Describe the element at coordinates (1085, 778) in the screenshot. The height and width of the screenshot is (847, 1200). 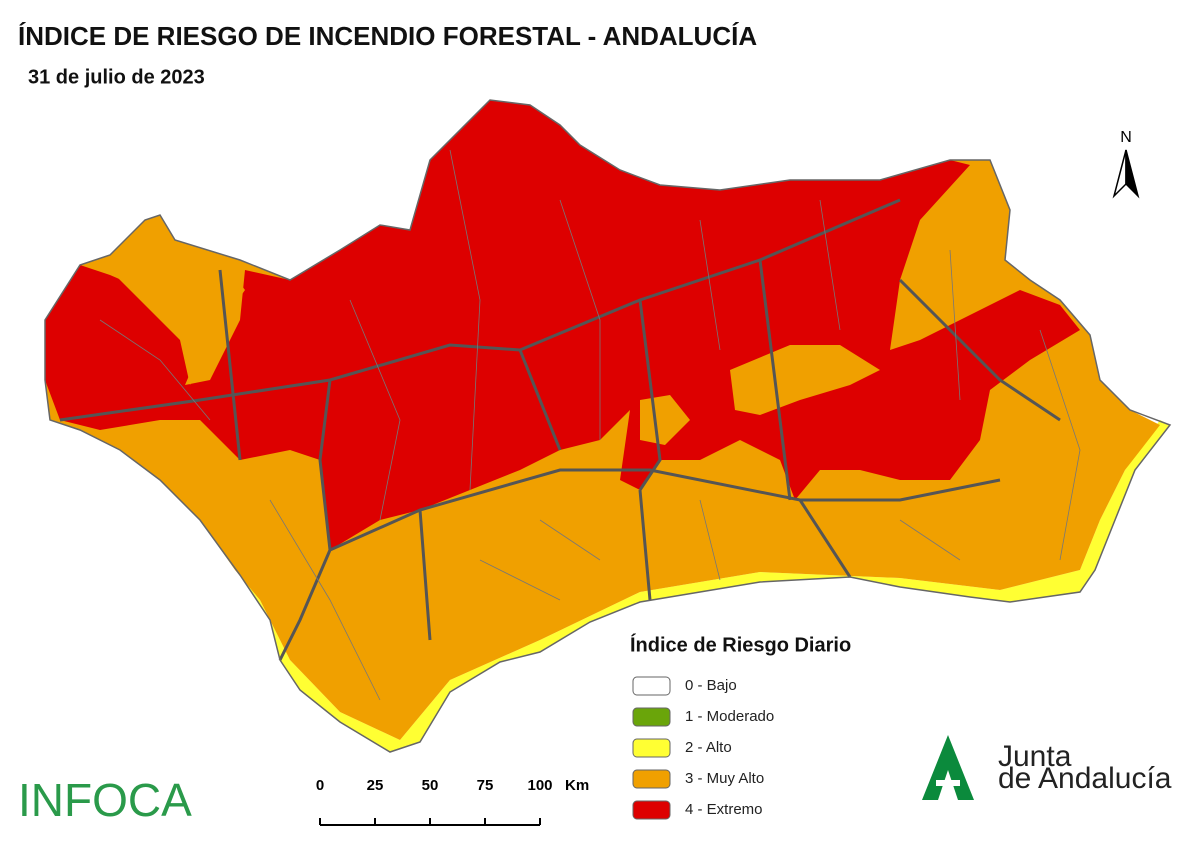
I see `junta-line2: de Andalucía` at that location.